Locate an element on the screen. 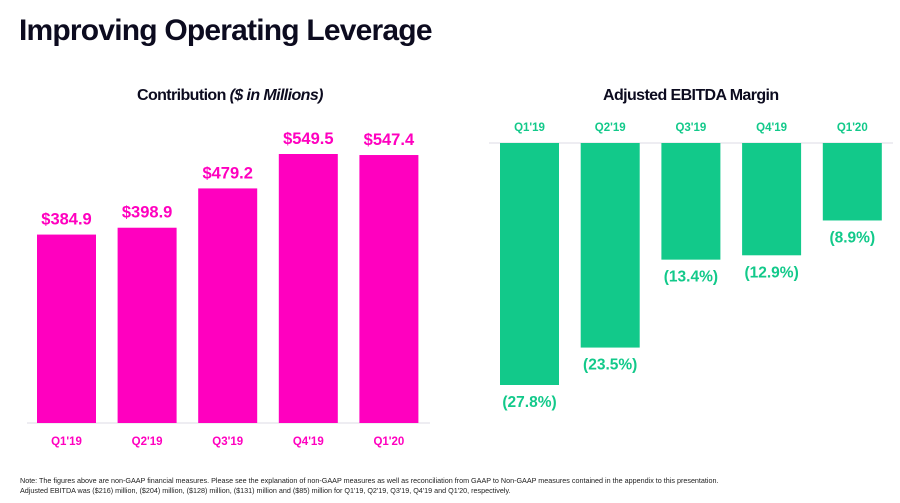 This screenshot has height=503, width=900. data-label: $479.2 is located at coordinates (227, 173).